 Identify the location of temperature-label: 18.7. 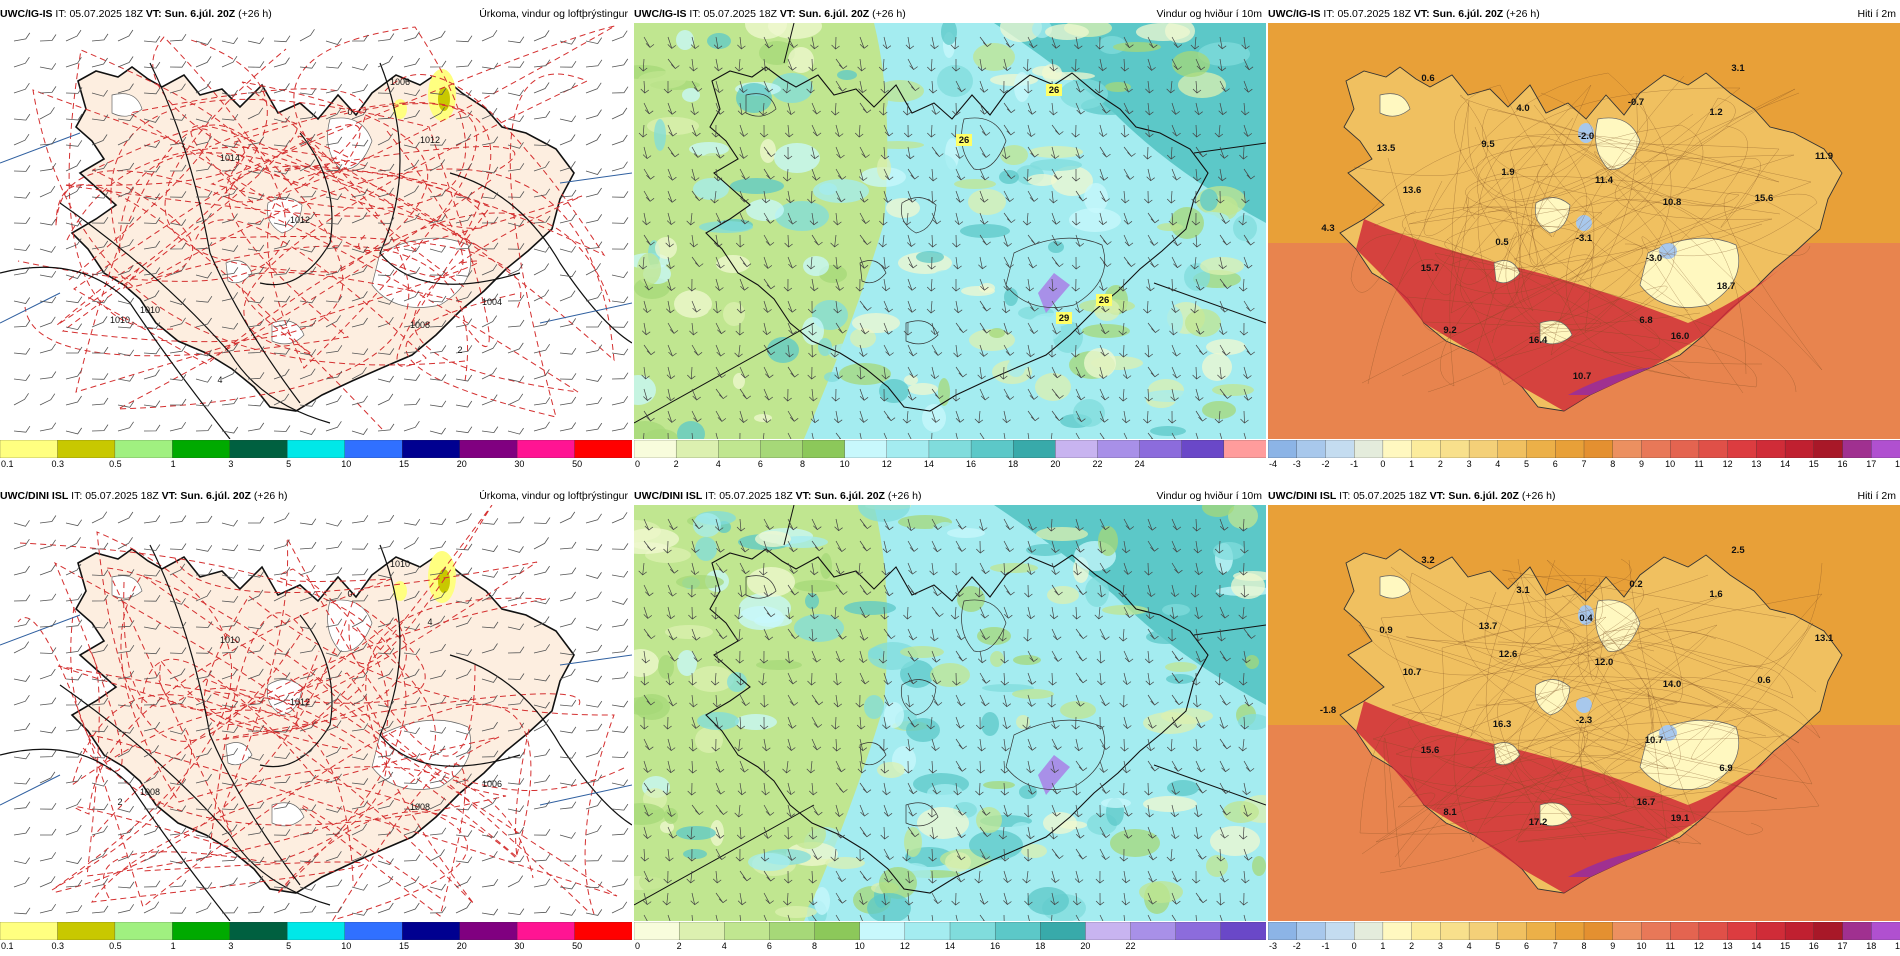
(1726, 286).